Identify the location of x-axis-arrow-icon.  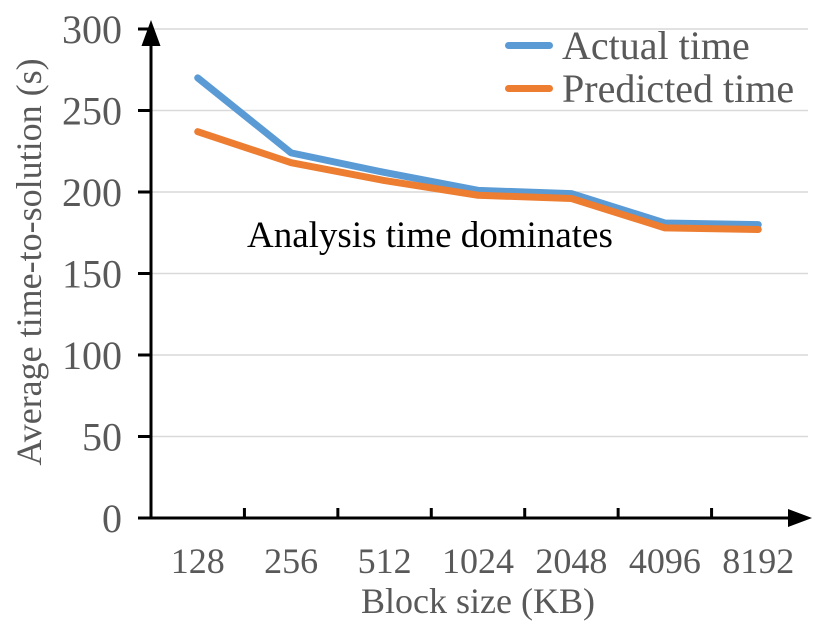
(800, 518).